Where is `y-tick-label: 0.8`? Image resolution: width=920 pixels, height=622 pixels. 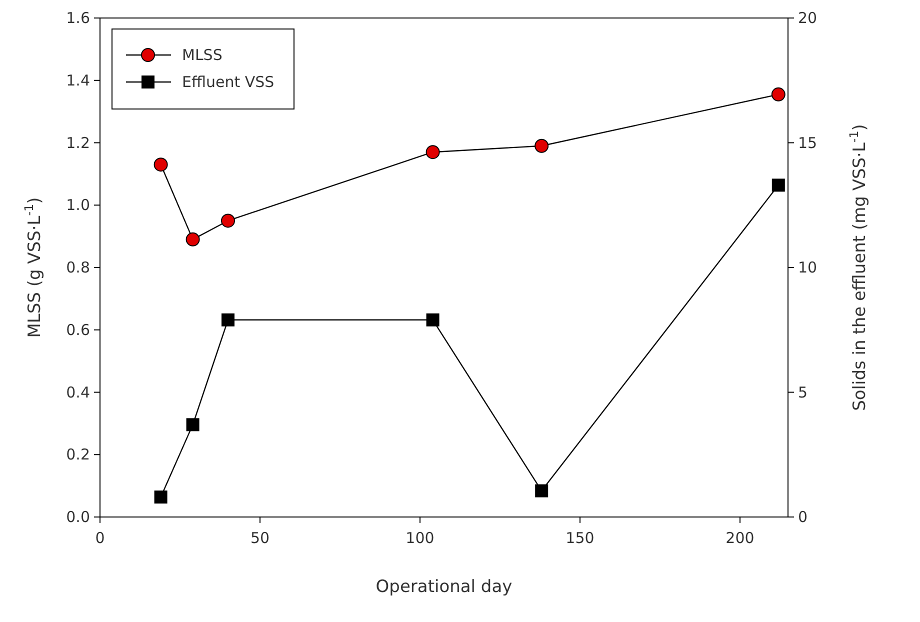
y-tick-label: 0.8 is located at coordinates (78, 267).